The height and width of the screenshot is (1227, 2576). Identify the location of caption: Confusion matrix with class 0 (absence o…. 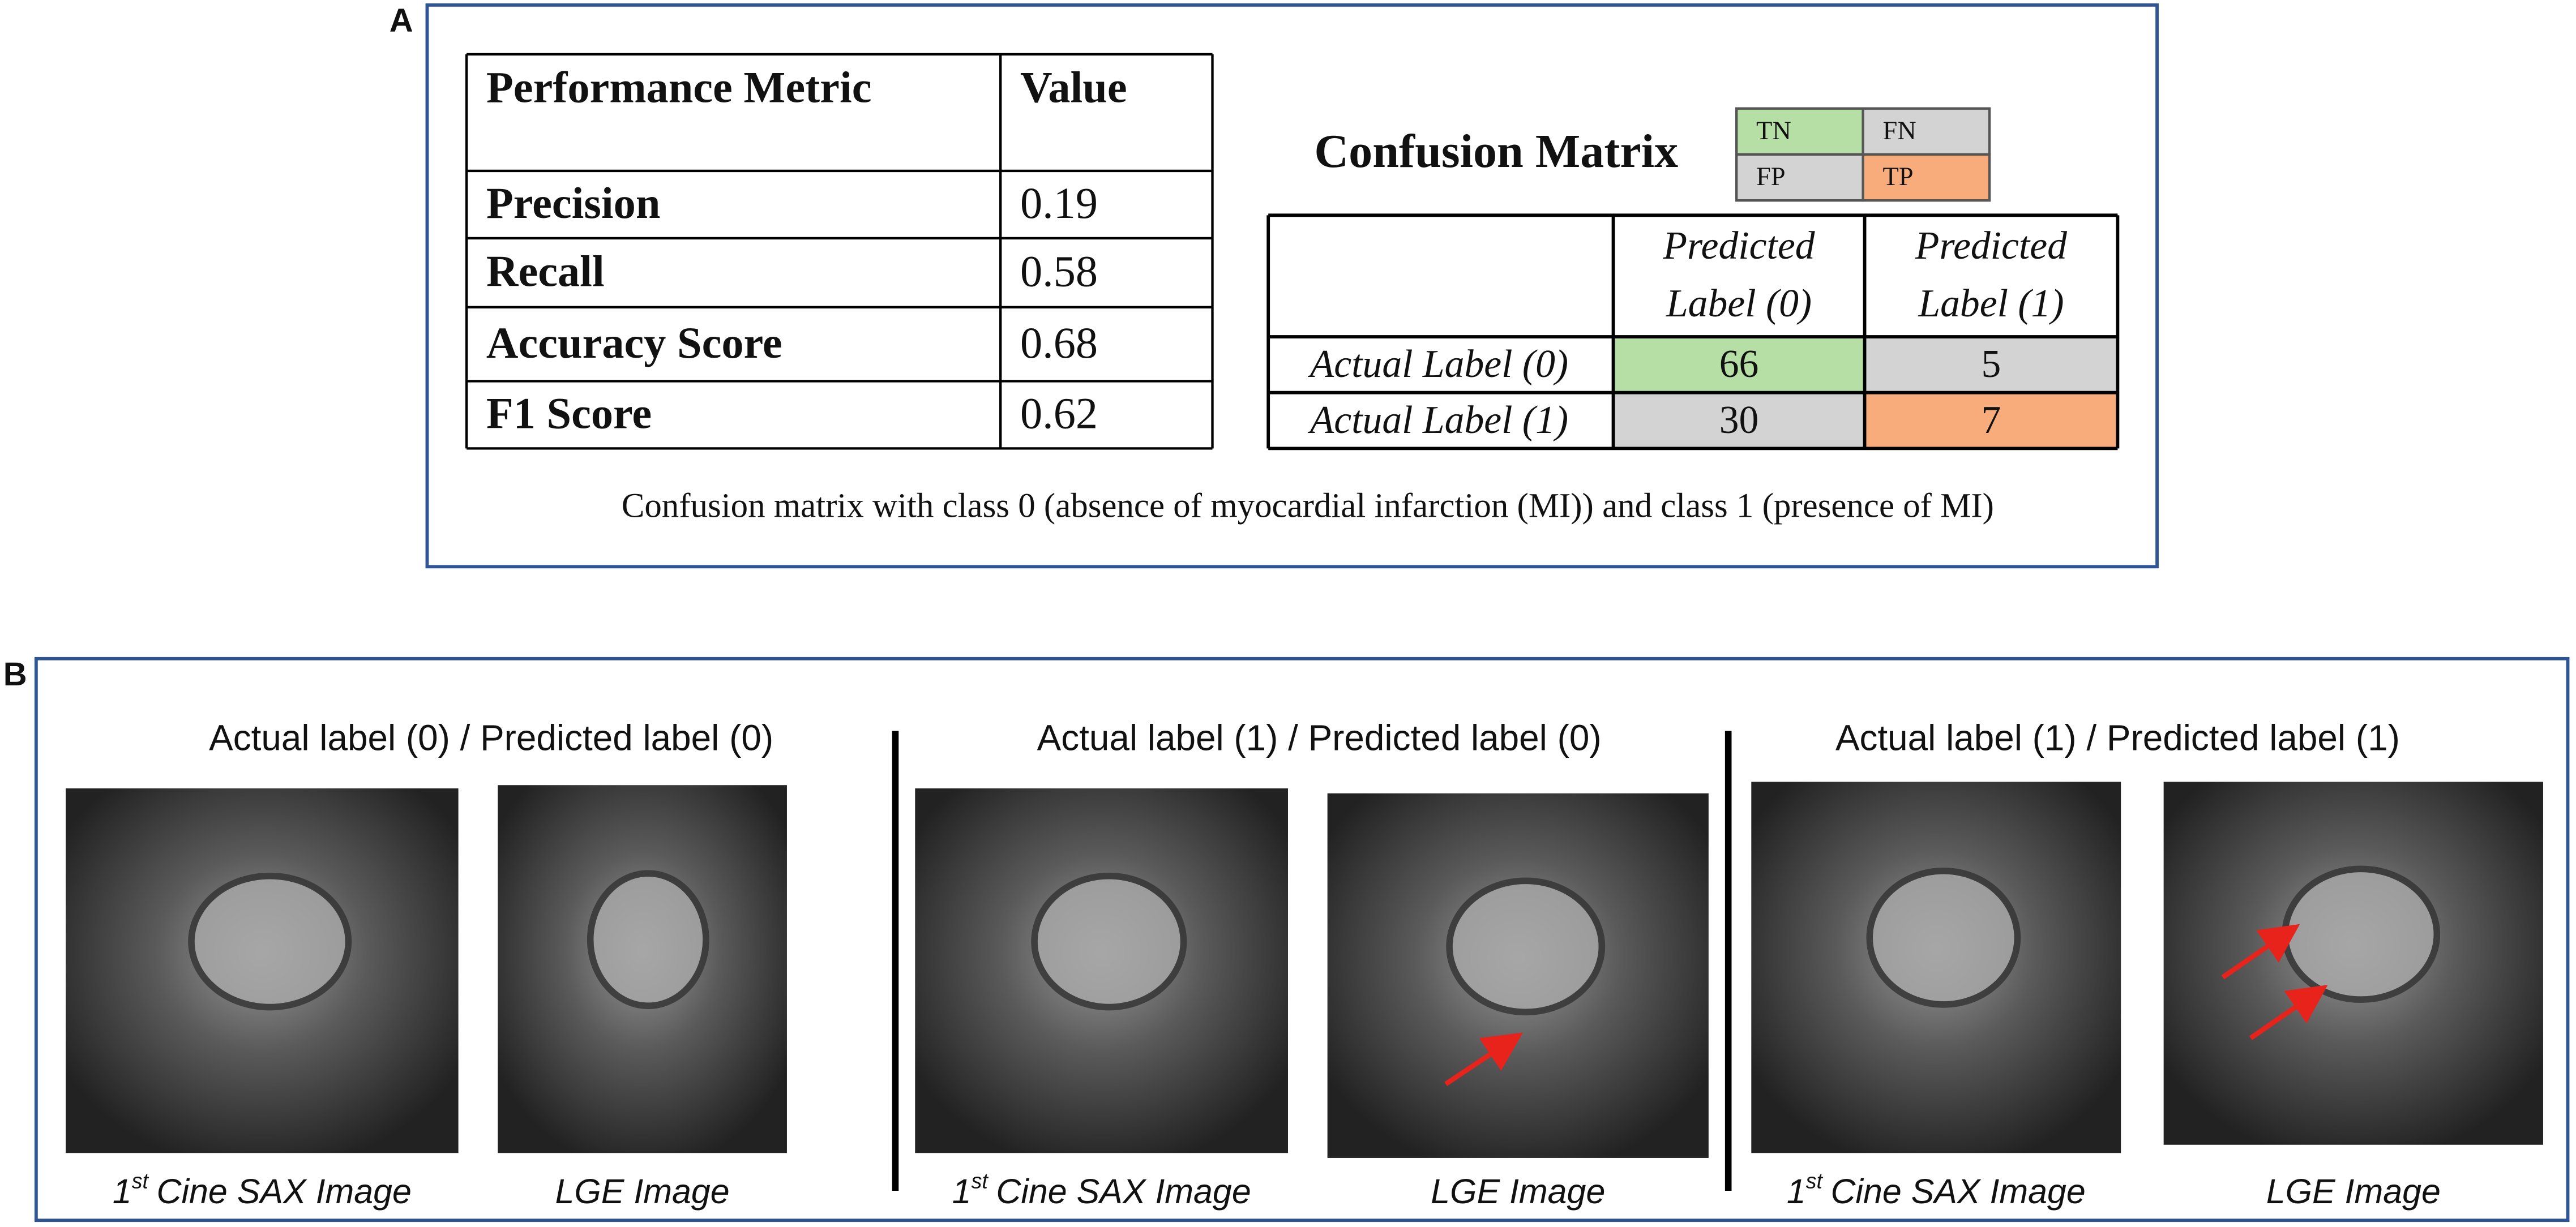
(1308, 506).